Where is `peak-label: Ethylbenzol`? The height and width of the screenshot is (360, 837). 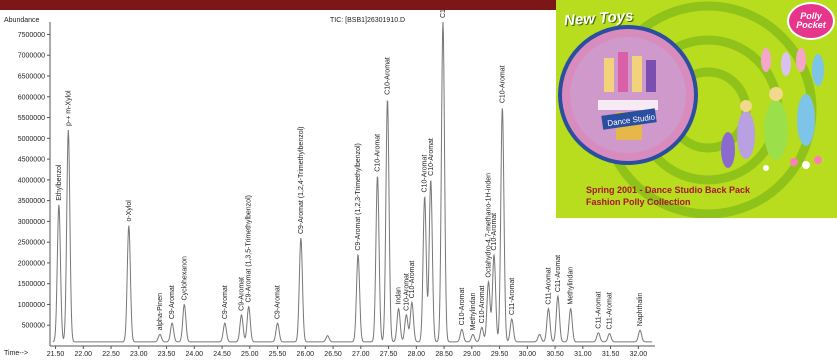 peak-label: Ethylbenzol is located at coordinates (59, 182).